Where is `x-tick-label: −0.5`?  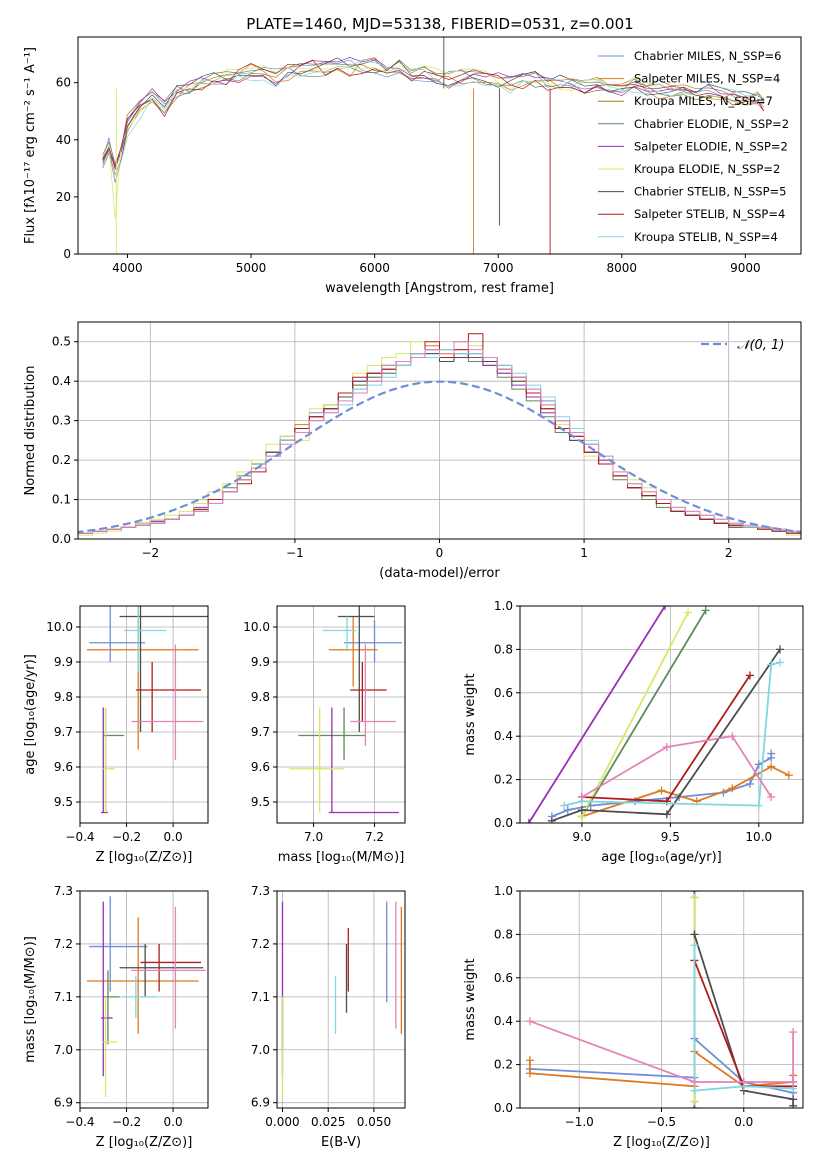
x-tick-label: −0.5 is located at coordinates (661, 1122).